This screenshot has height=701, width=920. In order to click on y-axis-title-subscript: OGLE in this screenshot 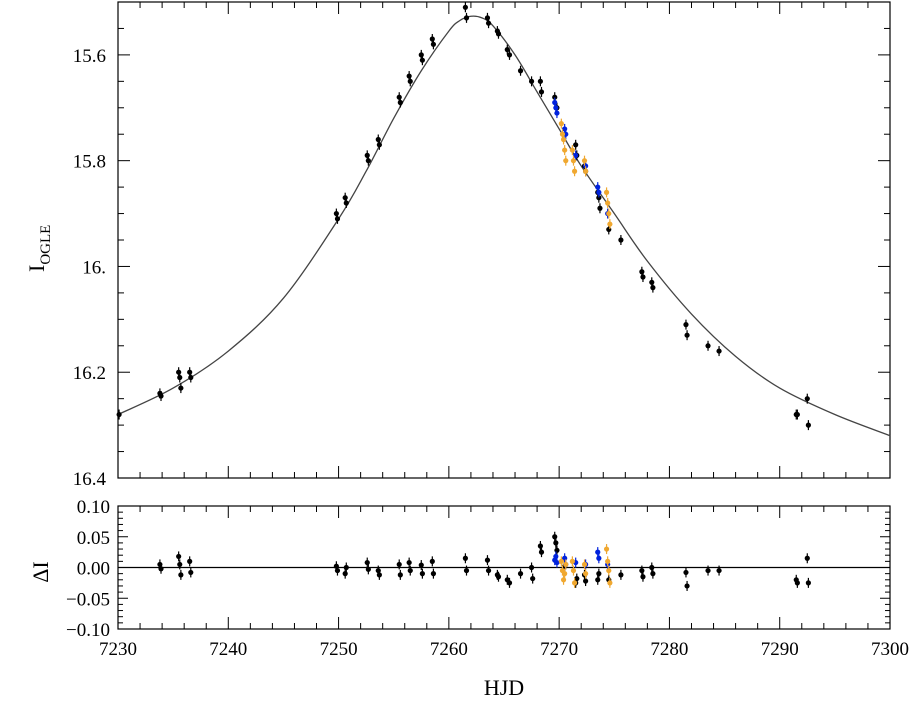, I will do `click(46, 245)`.